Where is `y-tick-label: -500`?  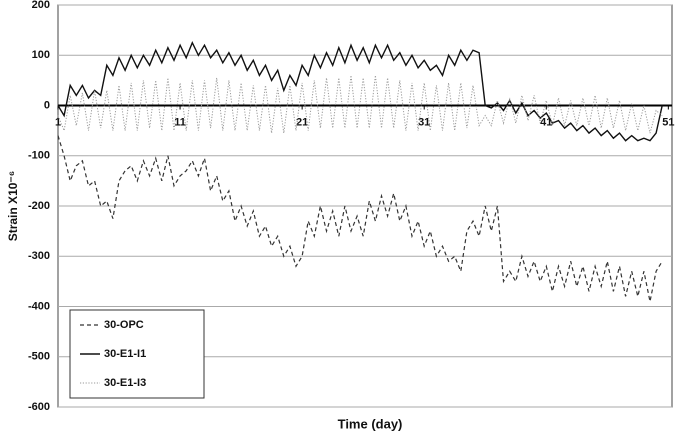 y-tick-label: -500 is located at coordinates (39, 357).